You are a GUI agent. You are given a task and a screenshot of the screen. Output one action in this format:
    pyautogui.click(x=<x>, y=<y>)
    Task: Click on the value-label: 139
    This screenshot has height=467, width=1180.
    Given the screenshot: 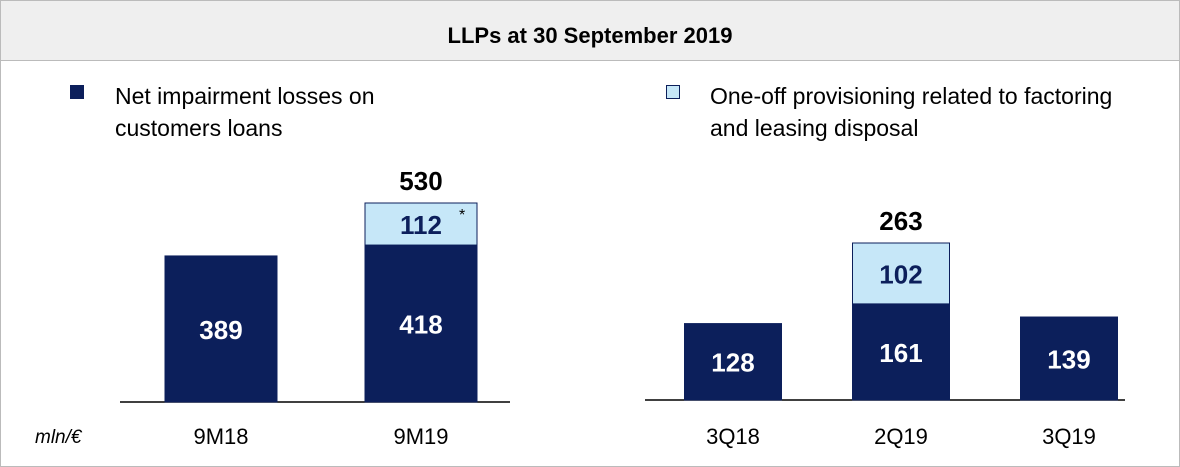 What is the action you would take?
    pyautogui.click(x=1068, y=359)
    